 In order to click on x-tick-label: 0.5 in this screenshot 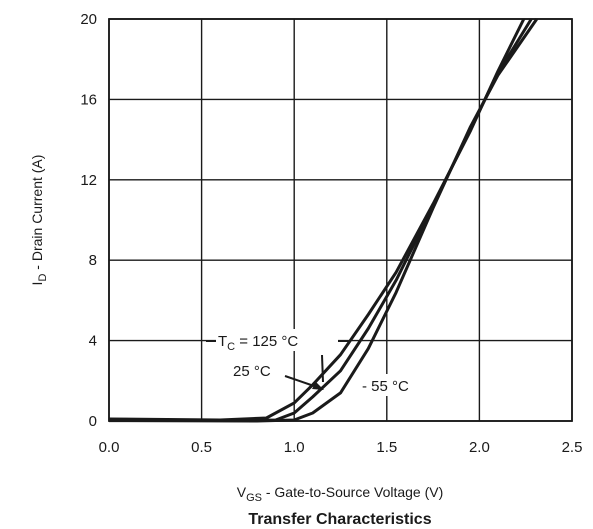, I will do `click(201, 447)`.